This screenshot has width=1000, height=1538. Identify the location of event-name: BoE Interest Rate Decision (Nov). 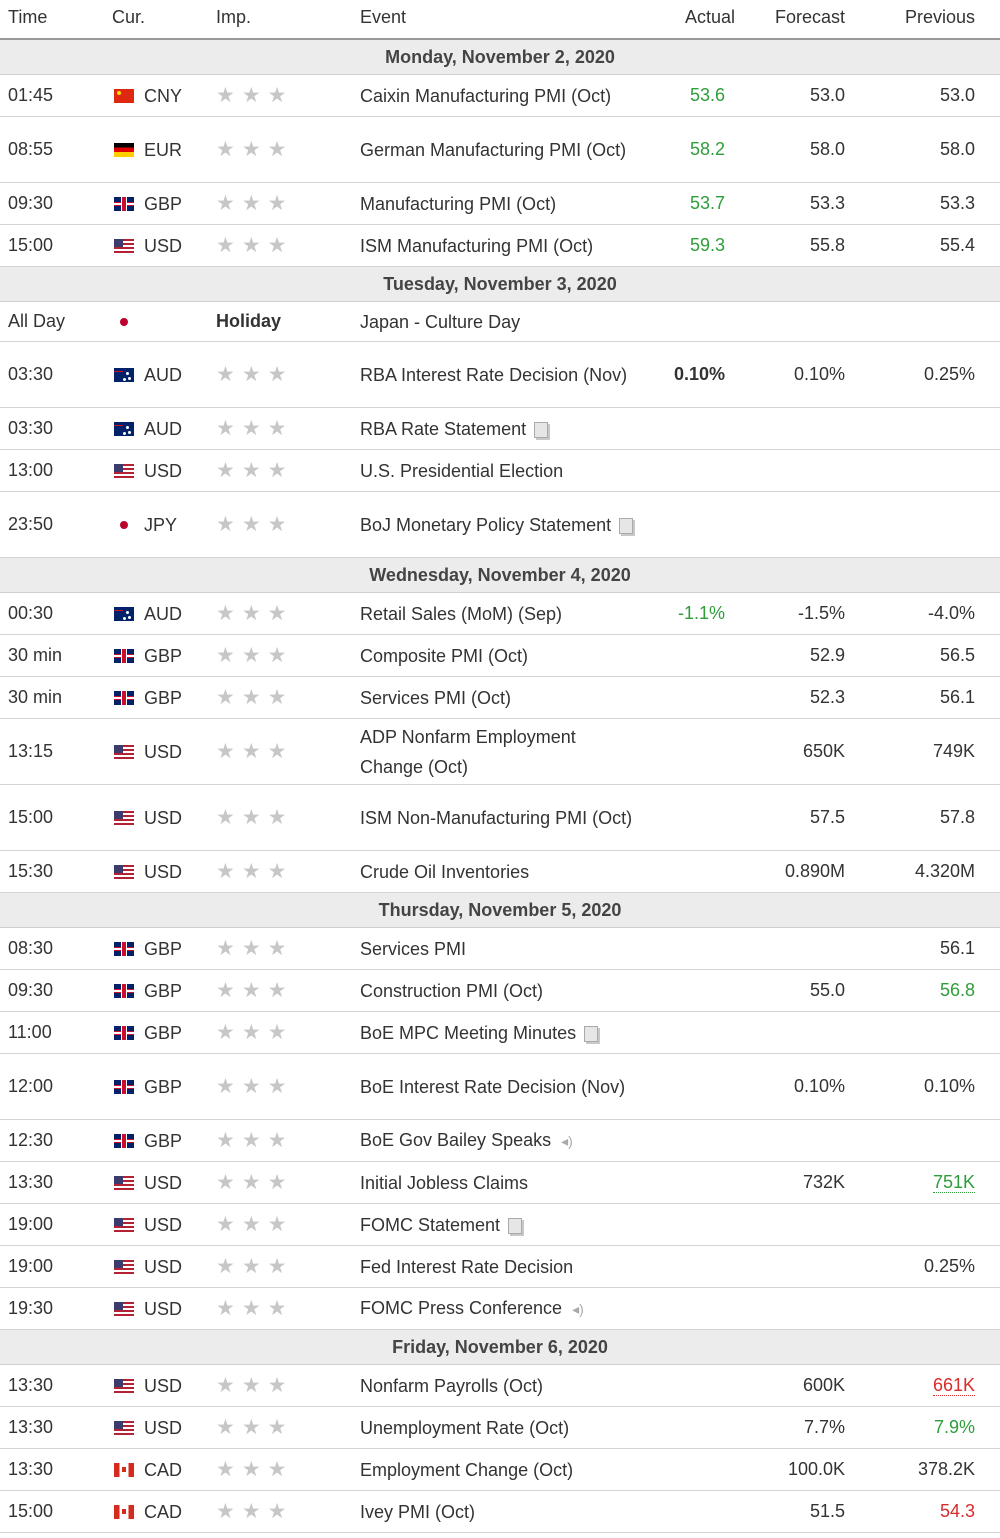
(490, 1086).